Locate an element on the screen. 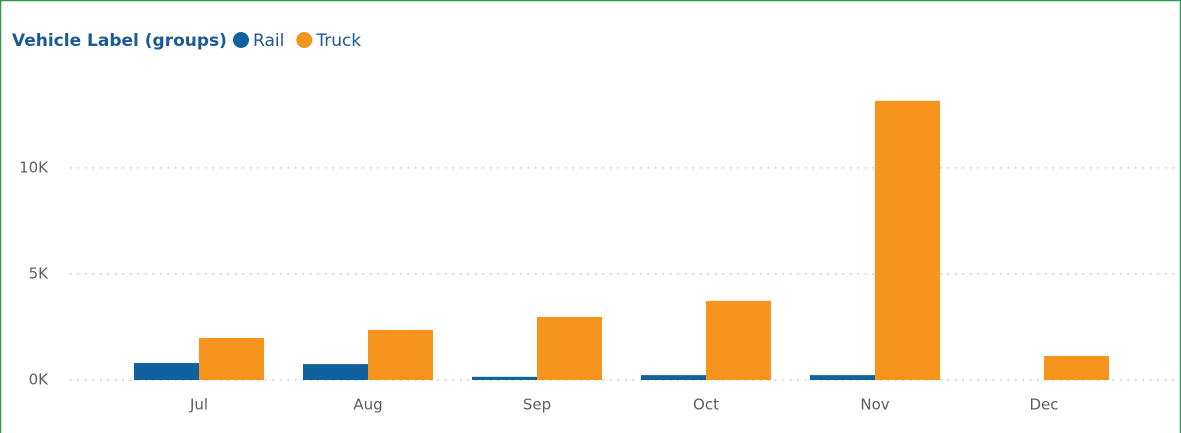  legend-title: Vehicle Label (groups) is located at coordinates (119, 41).